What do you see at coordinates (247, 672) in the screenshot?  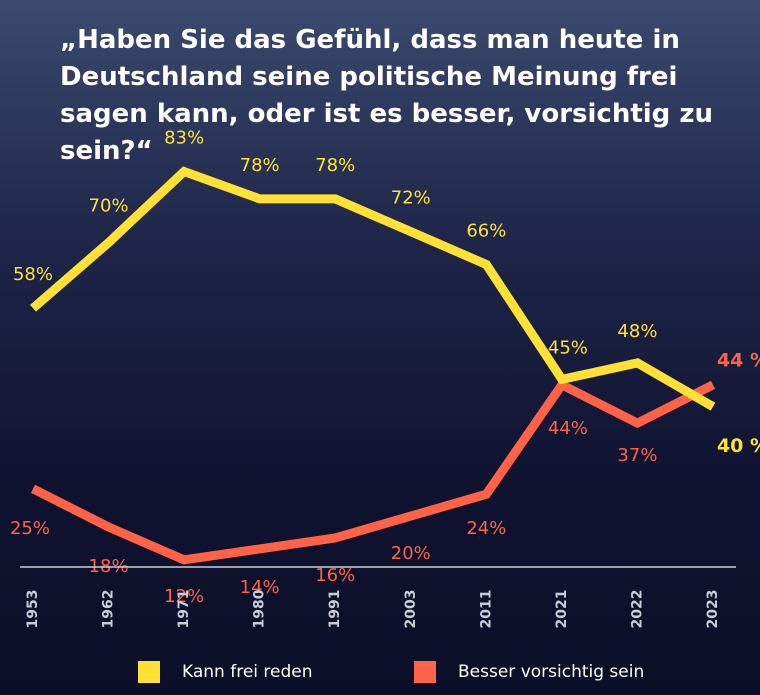 I see `legend-label: Kann frei reden` at bounding box center [247, 672].